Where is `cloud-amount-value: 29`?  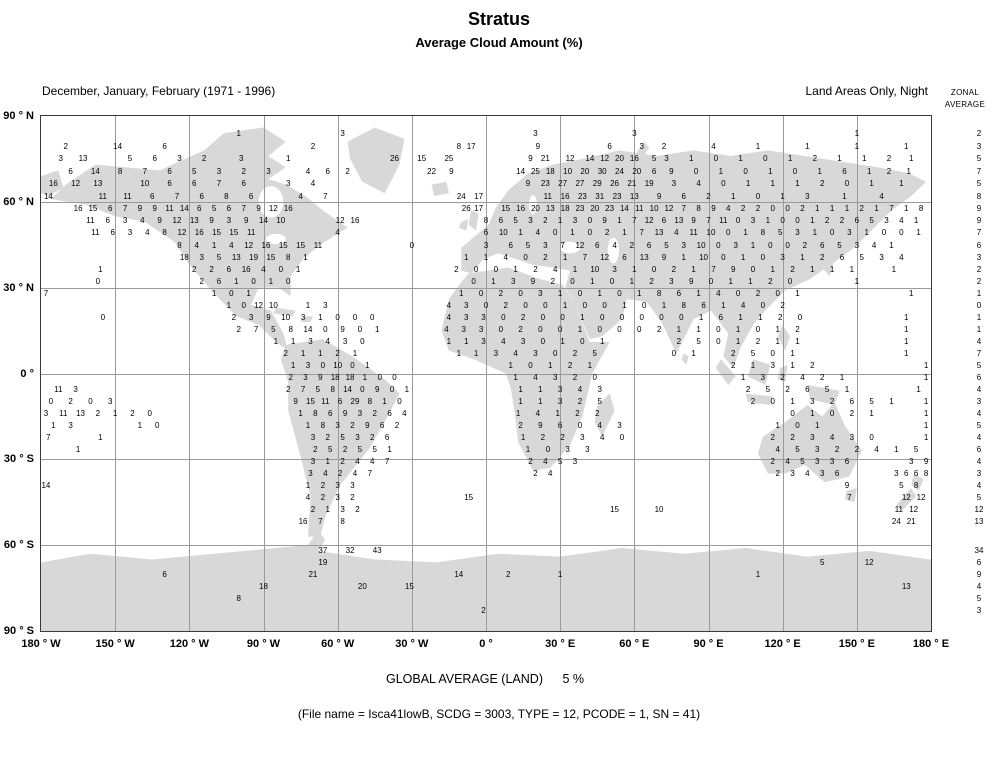
cloud-amount-value: 29 is located at coordinates (355, 402).